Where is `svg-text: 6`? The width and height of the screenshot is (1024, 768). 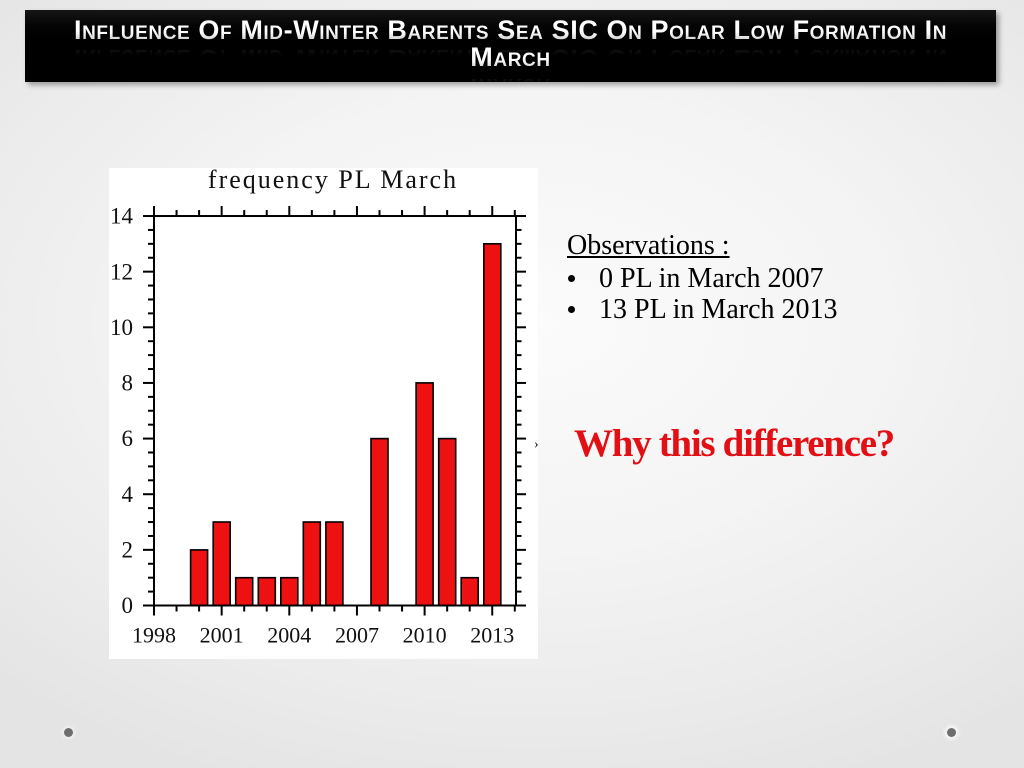
svg-text: 6 is located at coordinates (128, 438).